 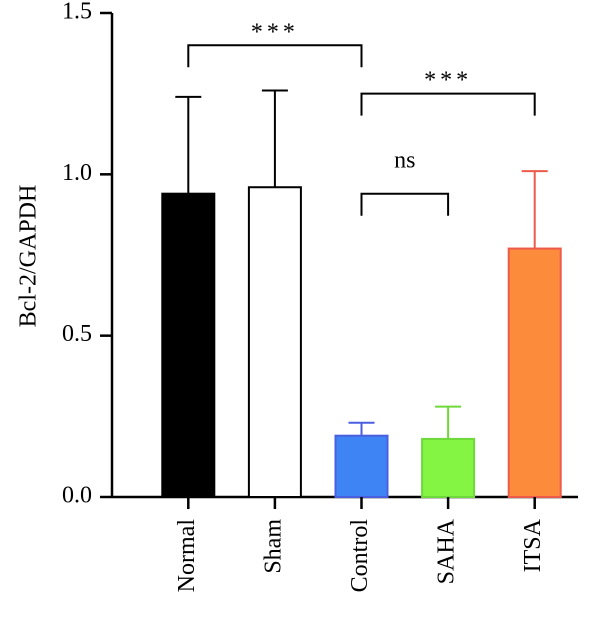 What do you see at coordinates (274, 342) in the screenshot?
I see `bar-sham` at bounding box center [274, 342].